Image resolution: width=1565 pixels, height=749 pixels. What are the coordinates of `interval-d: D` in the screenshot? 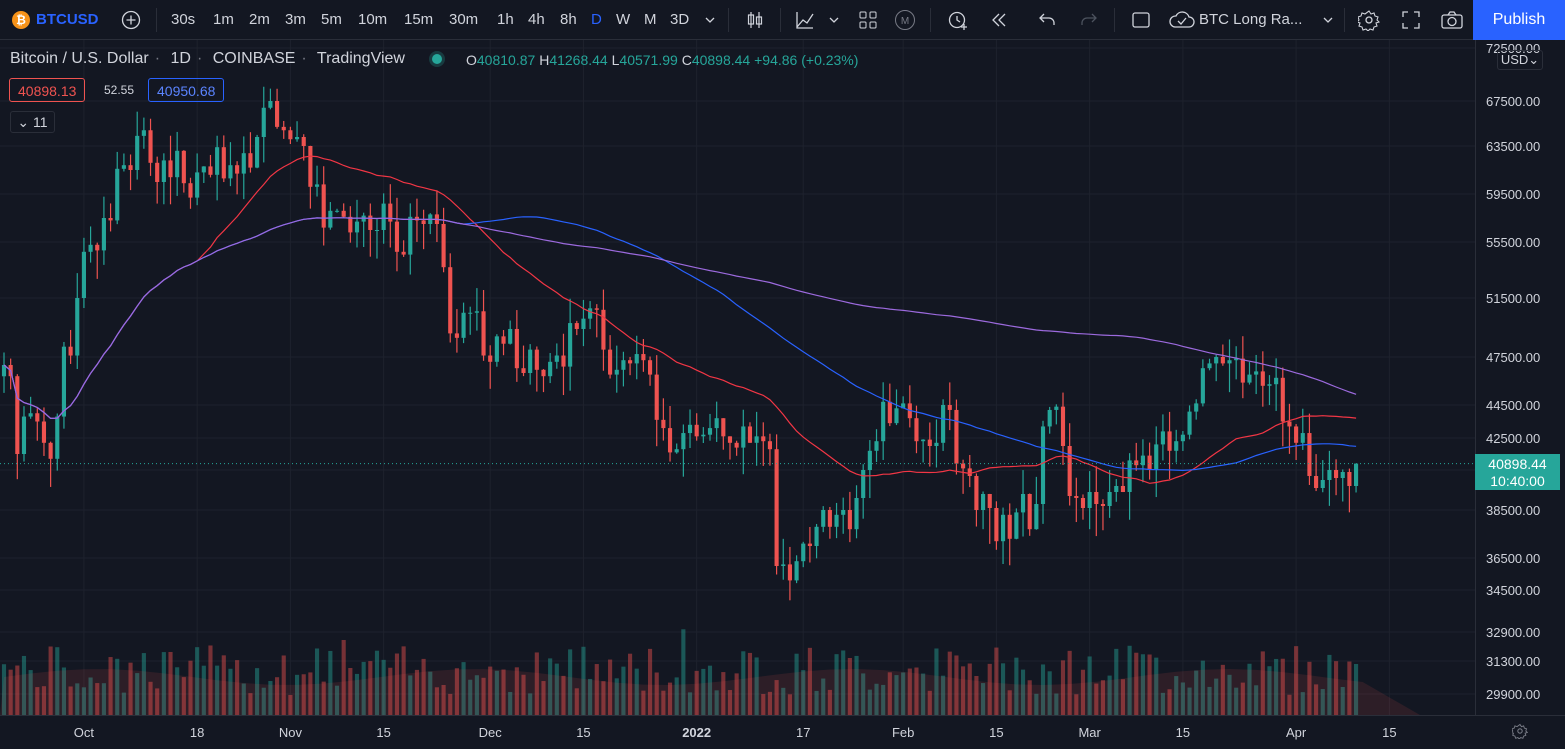 It's located at (596, 19).